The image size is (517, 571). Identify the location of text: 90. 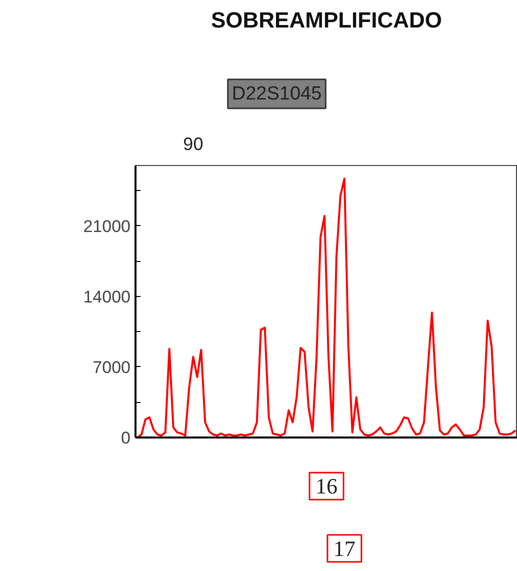
(193, 144).